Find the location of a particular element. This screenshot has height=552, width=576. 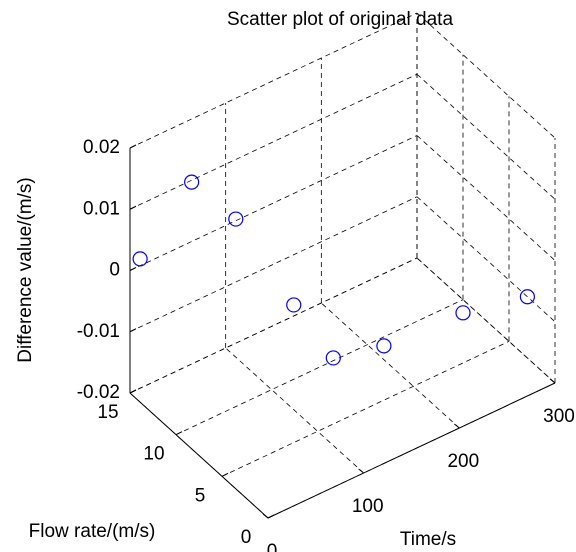

z-tick-label: 0.02 is located at coordinates (101, 147).